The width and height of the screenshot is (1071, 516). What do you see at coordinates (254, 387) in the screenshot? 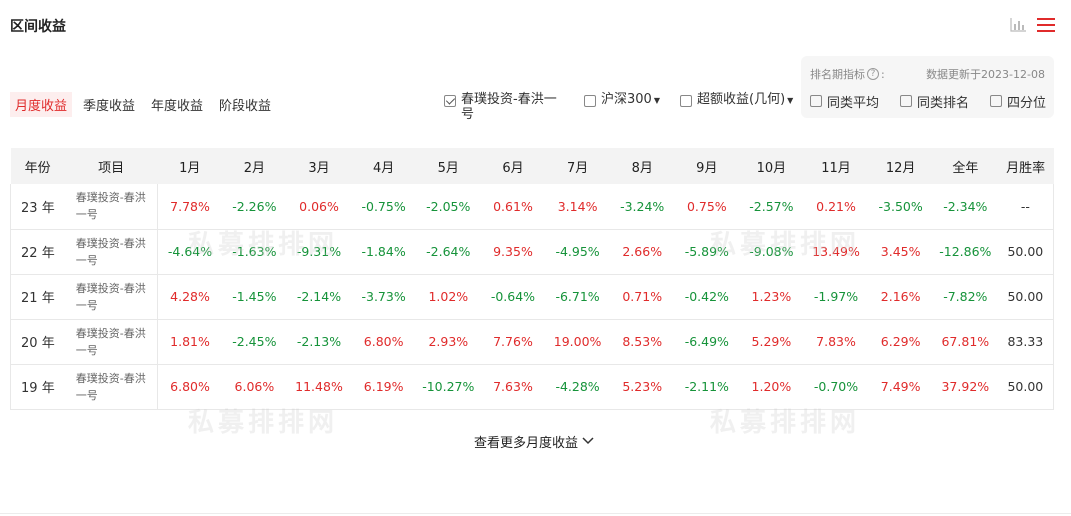
I see `return-cell: 6.06%` at bounding box center [254, 387].